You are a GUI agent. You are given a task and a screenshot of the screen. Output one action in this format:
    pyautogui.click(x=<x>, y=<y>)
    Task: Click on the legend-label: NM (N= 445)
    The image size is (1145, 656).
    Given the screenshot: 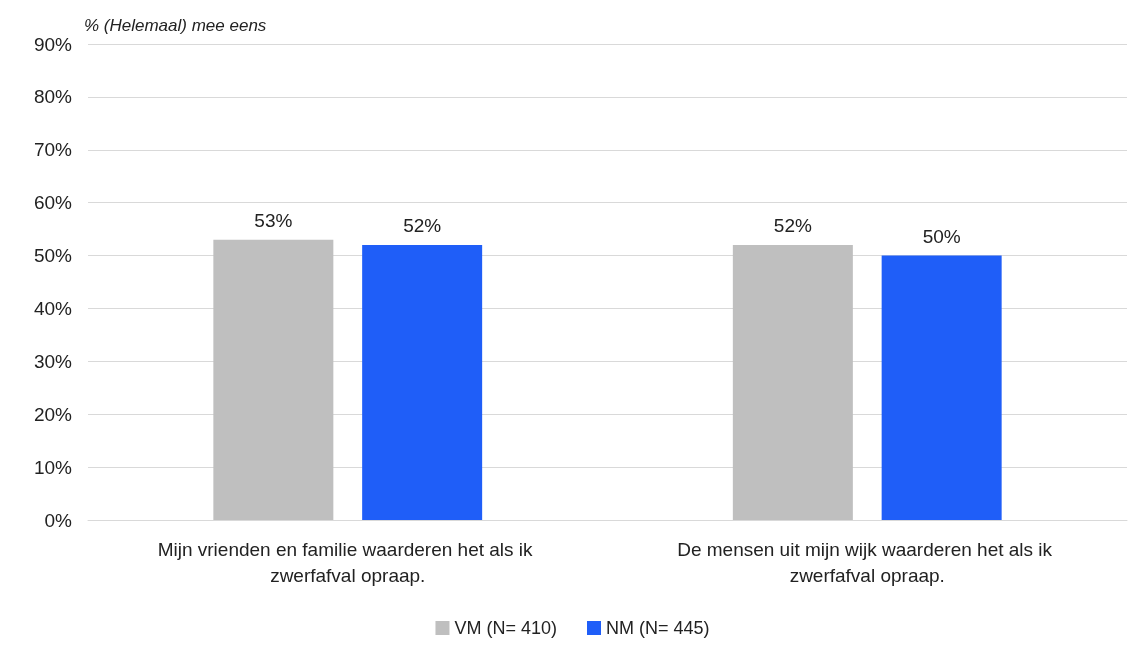 What is the action you would take?
    pyautogui.click(x=658, y=628)
    